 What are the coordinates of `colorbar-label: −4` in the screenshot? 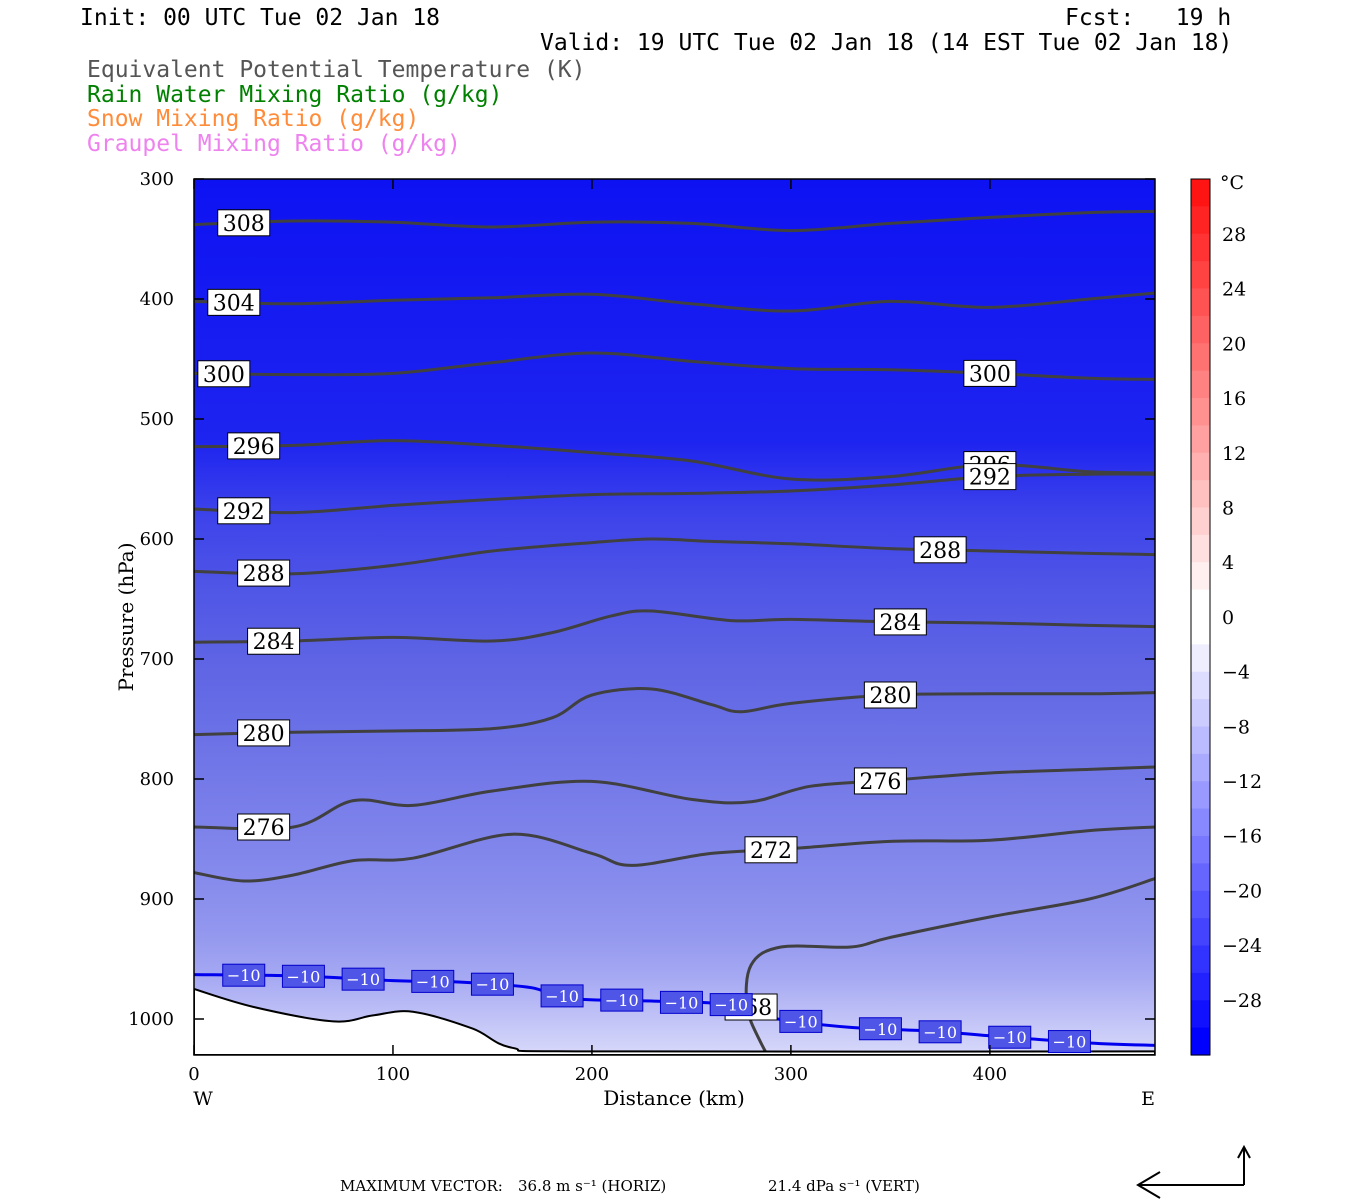 It's located at (1236, 673).